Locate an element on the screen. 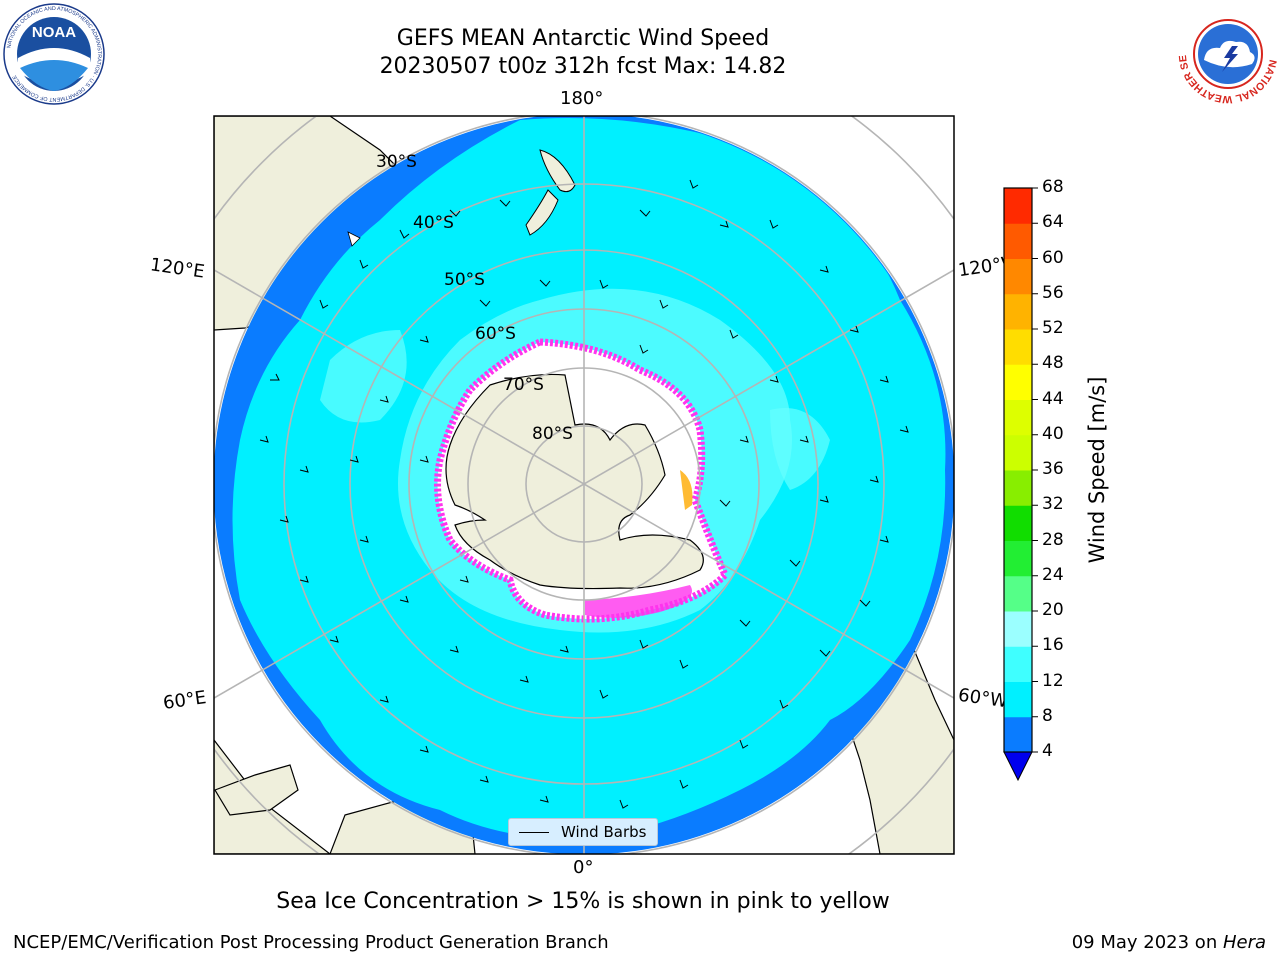 The image size is (1280, 960). lon-label-120e: 120°E is located at coordinates (177, 268).